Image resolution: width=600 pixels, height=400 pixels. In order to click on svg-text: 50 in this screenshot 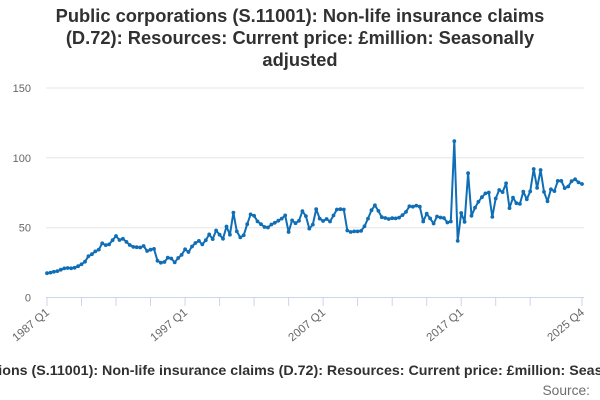, I will do `click(25, 229)`.